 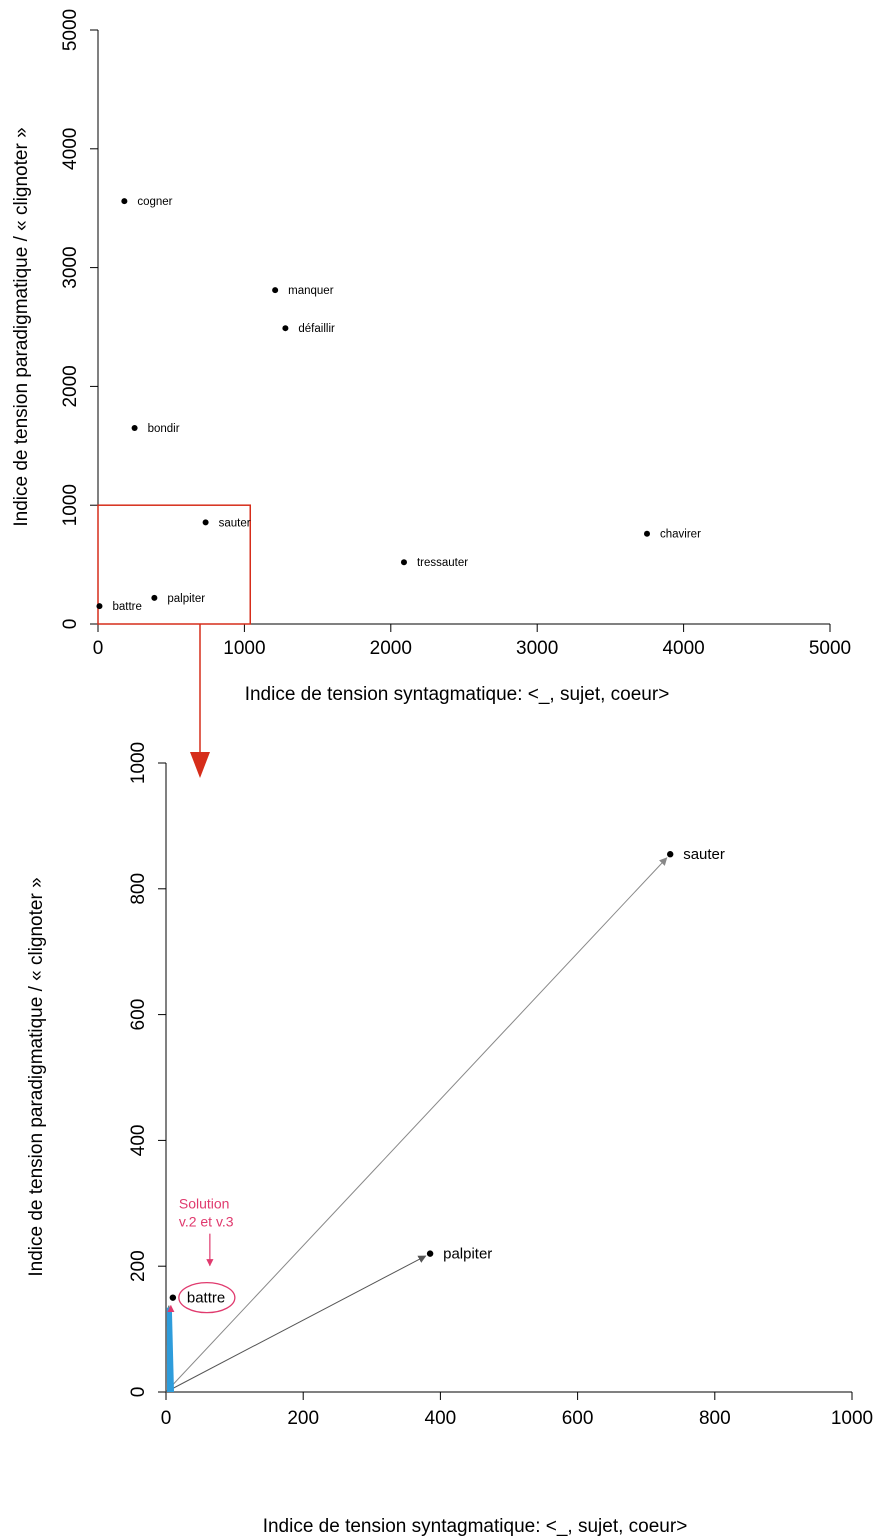 What do you see at coordinates (170, 1349) in the screenshot?
I see `vector-battre` at bounding box center [170, 1349].